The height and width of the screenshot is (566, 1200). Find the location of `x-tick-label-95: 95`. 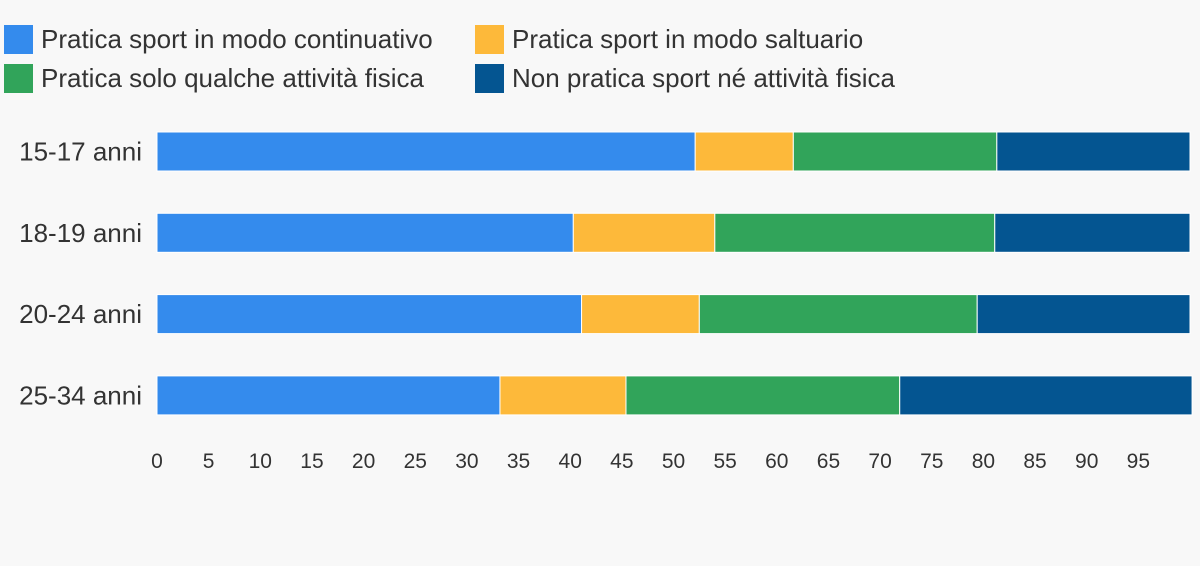

x-tick-label-95: 95 is located at coordinates (1138, 461).